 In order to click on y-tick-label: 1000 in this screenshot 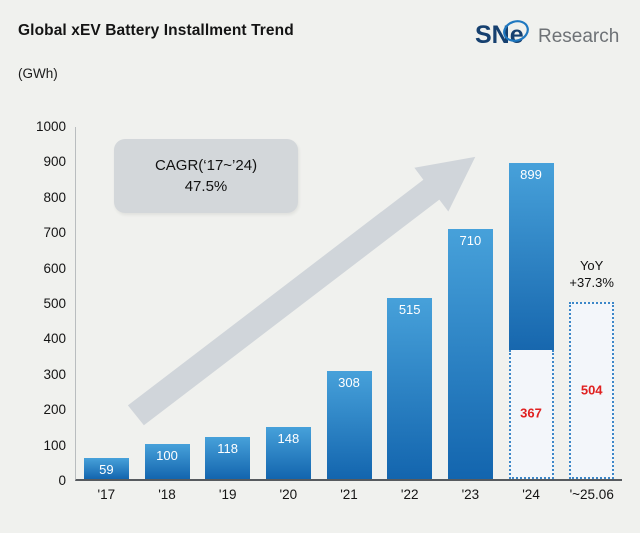, I will do `click(50, 126)`.